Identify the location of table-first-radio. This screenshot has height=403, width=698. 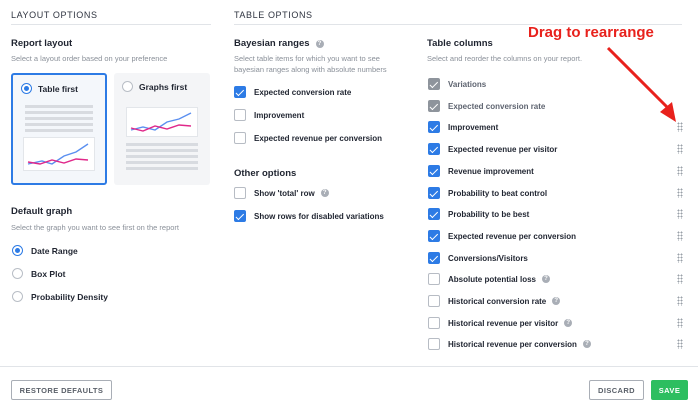
(26, 88).